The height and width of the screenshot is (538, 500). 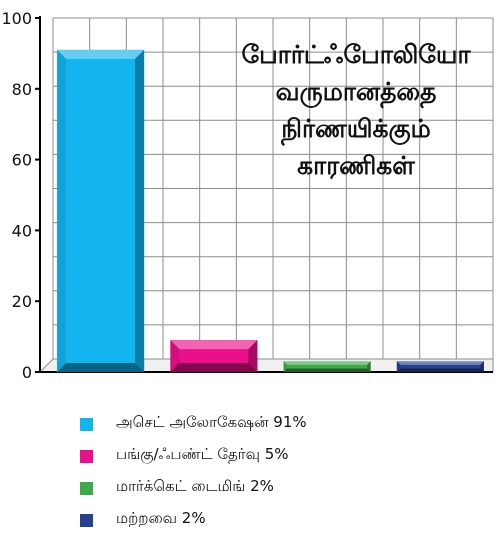 What do you see at coordinates (22, 230) in the screenshot?
I see `y-tick-label: 40` at bounding box center [22, 230].